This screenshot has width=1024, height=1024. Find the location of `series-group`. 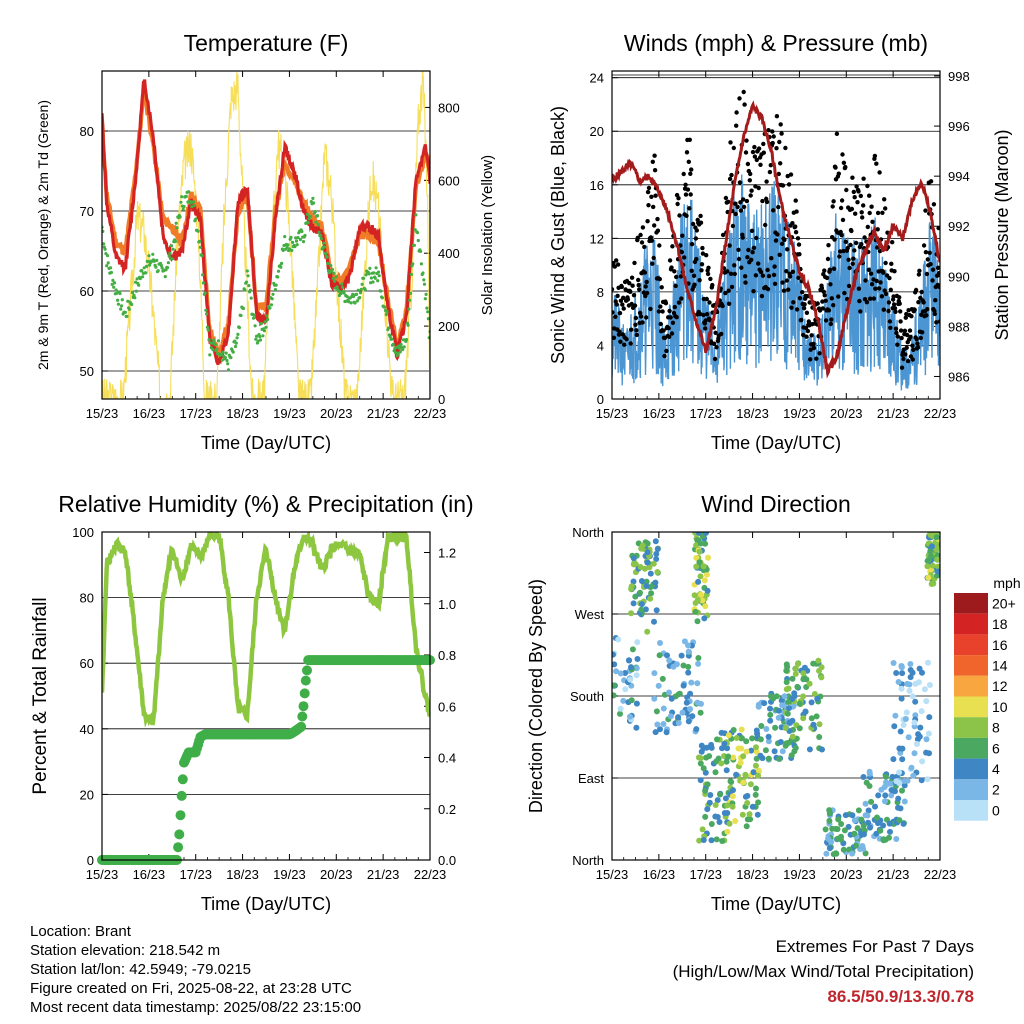

series-group is located at coordinates (776, 232).